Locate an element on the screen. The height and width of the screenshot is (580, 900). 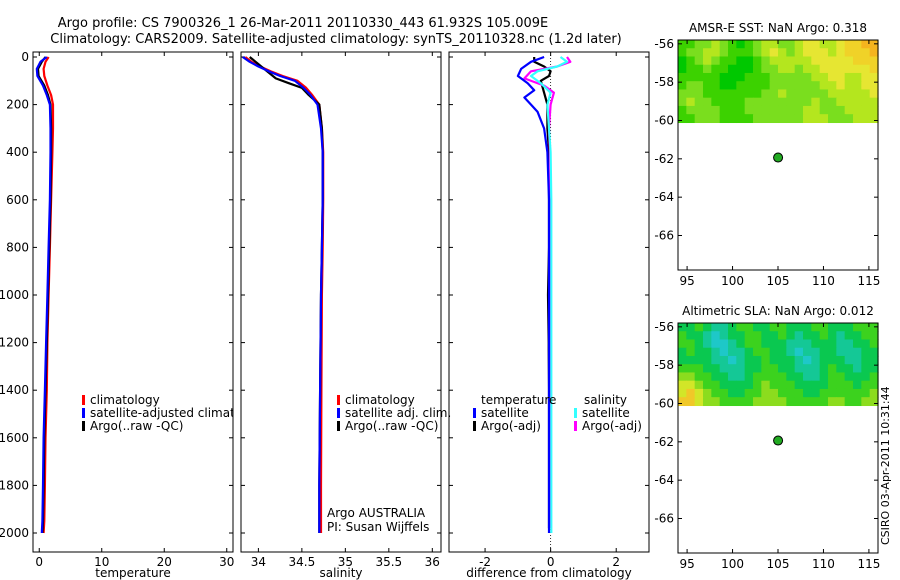
series-line-salinity-satellite is located at coordinates (549, 294).